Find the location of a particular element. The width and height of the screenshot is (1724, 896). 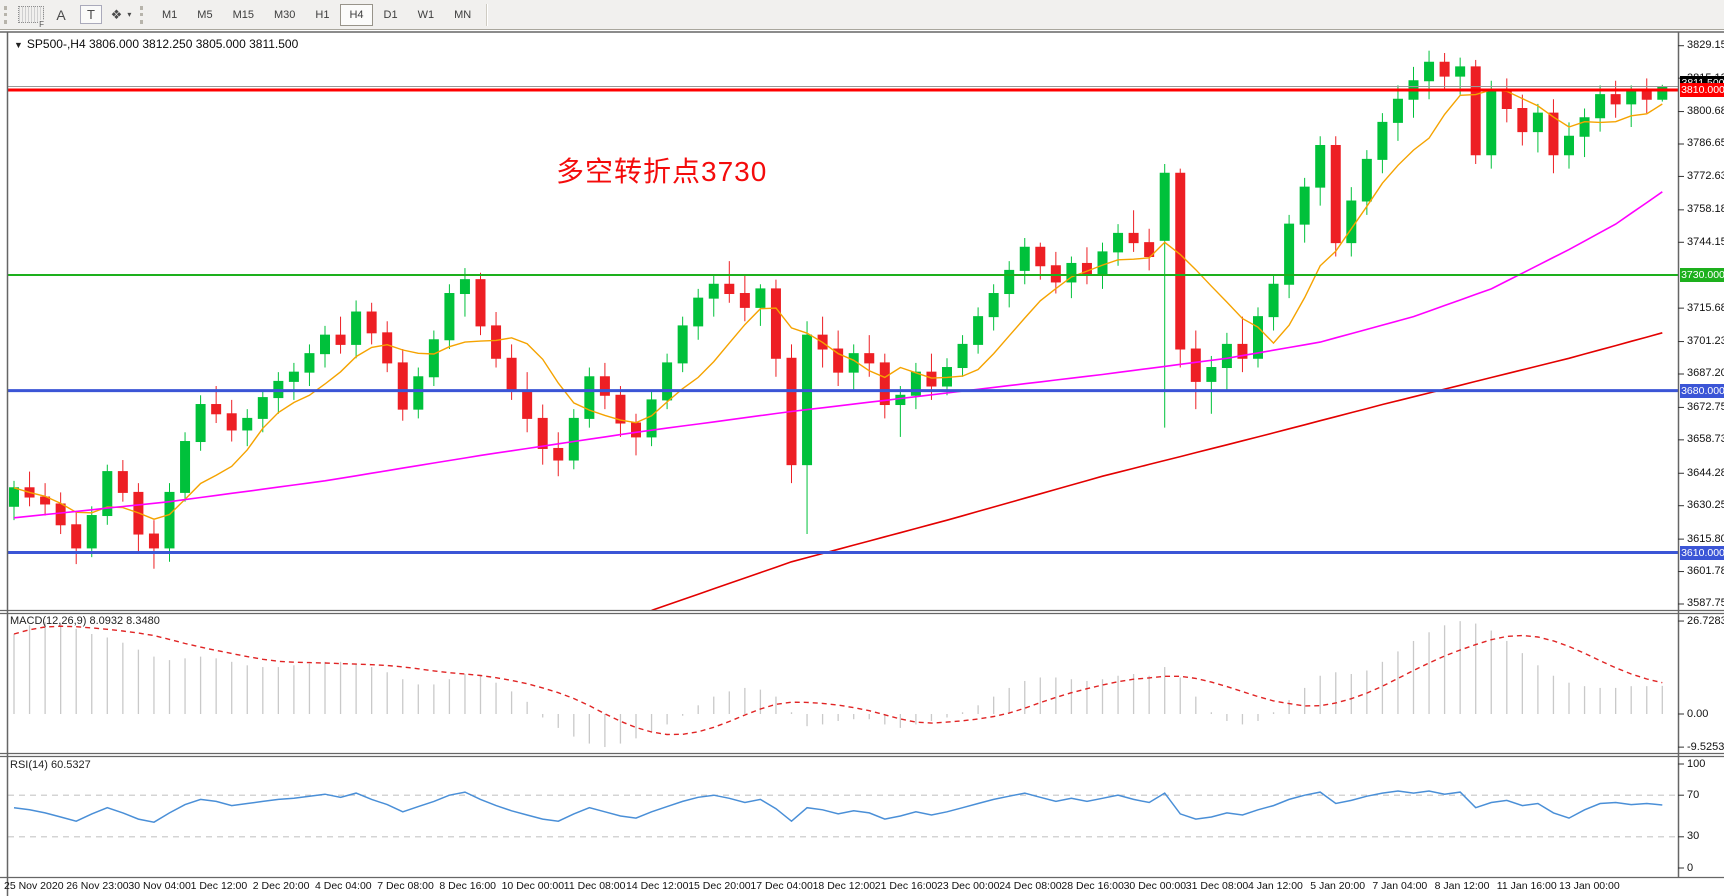

toolbar: F A T ❖ ▾ M1 M5 M15 M30 H1 H4 D1 W1 MN is located at coordinates (862, 15).